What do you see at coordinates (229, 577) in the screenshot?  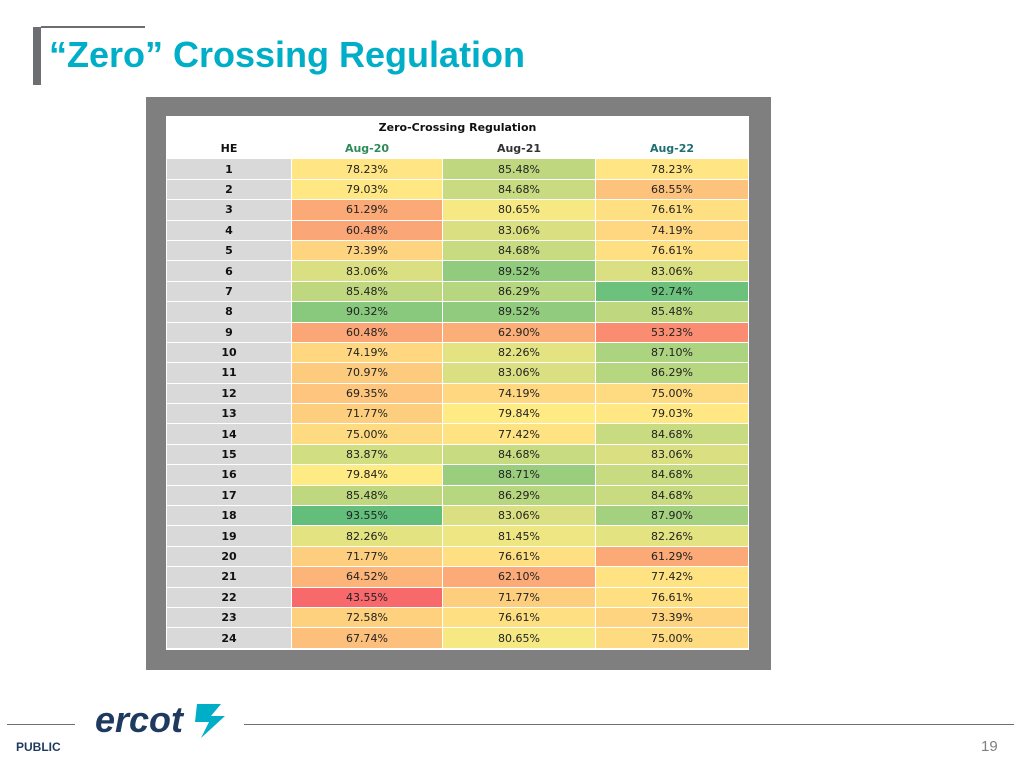 I see `he-cell: 21` at bounding box center [229, 577].